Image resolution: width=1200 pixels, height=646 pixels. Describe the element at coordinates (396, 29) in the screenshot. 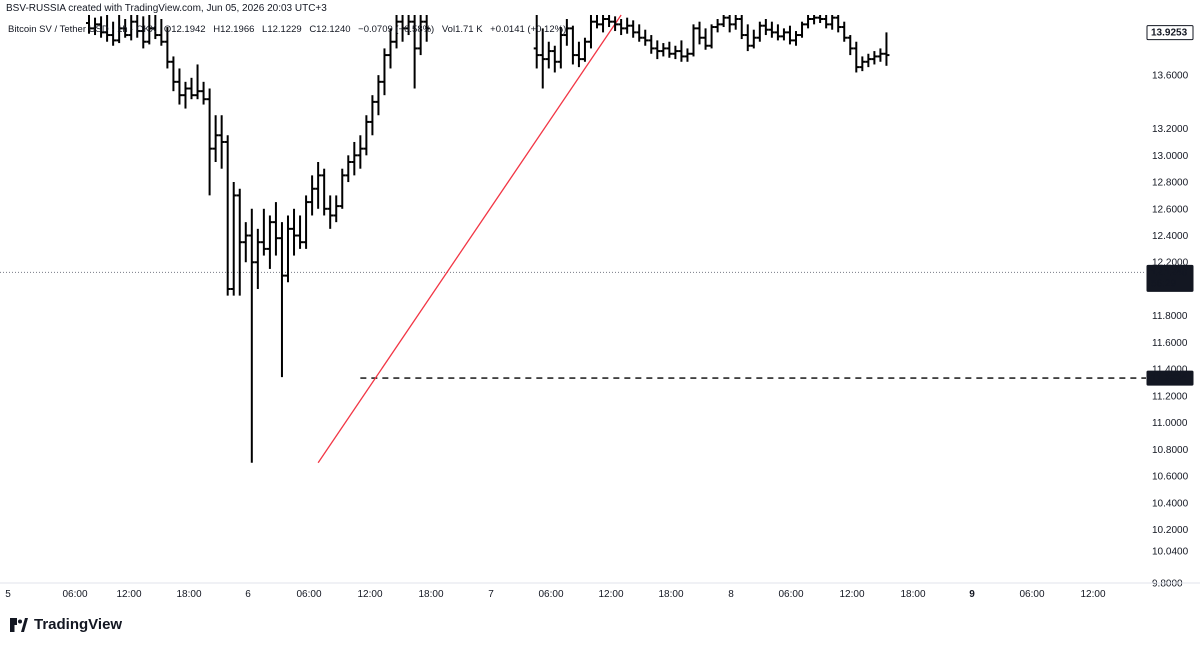

I see `legend-change: −0.0709 (−0.58%)` at that location.